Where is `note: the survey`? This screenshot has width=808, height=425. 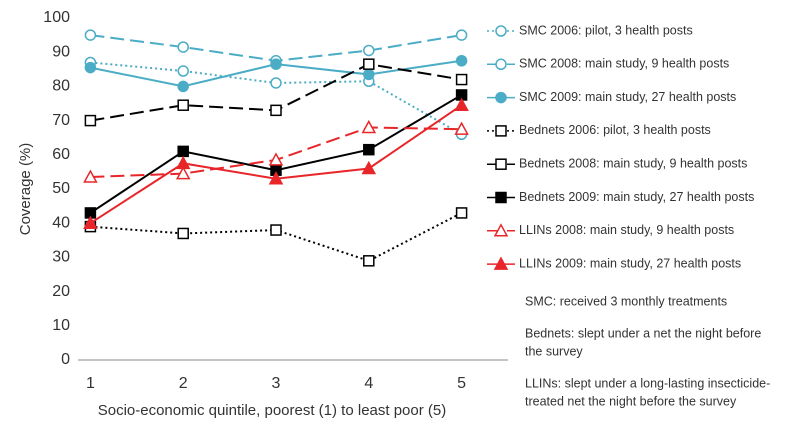
note: the survey is located at coordinates (554, 351).